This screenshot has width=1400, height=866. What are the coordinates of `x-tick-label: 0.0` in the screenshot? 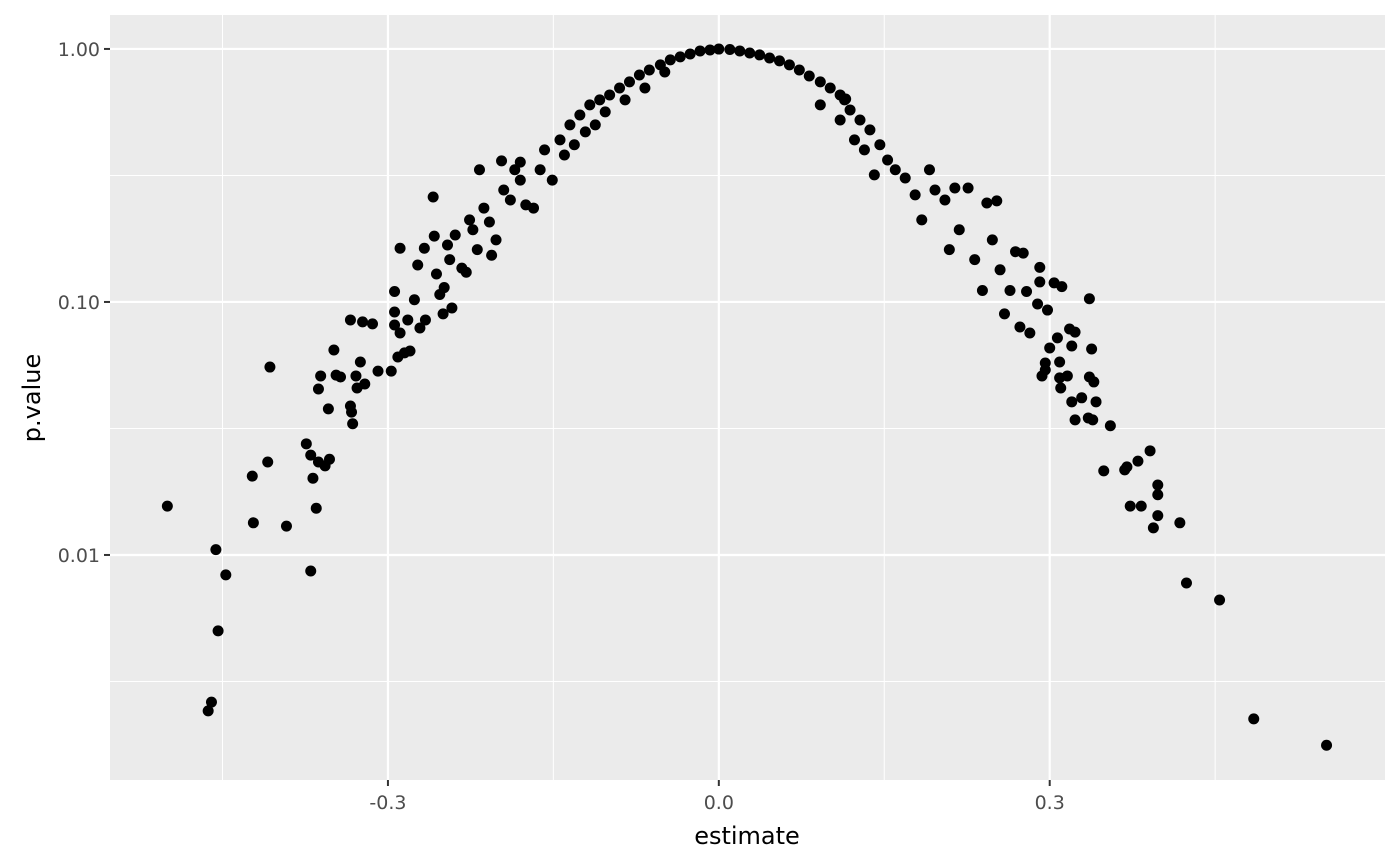 It's located at (719, 803).